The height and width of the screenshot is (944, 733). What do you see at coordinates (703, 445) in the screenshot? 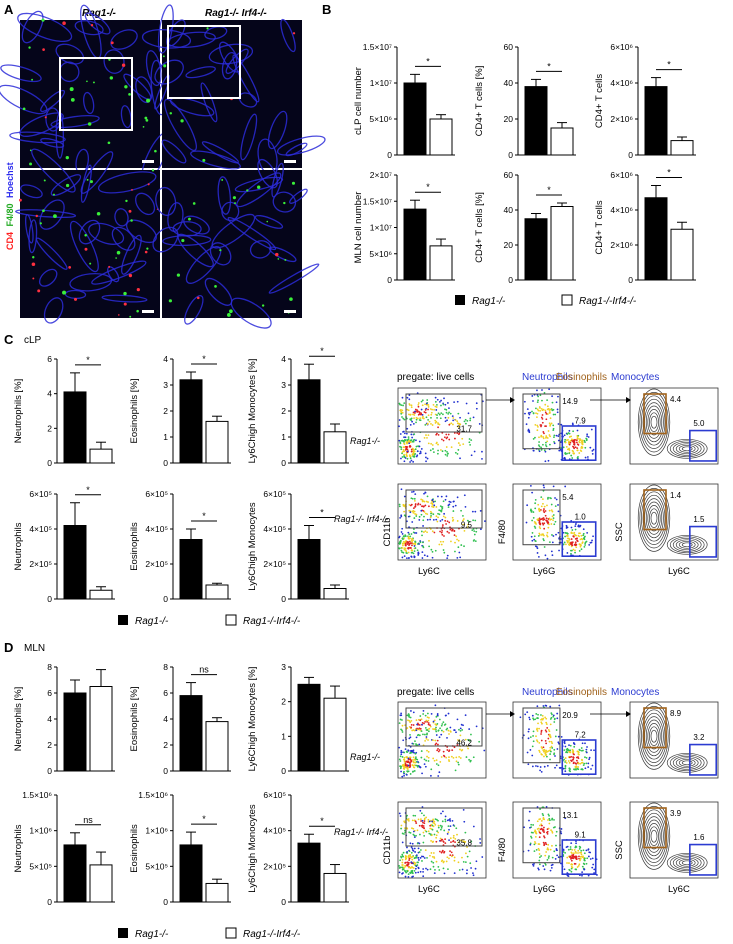
I see `gate-box-monocytes` at bounding box center [703, 445].